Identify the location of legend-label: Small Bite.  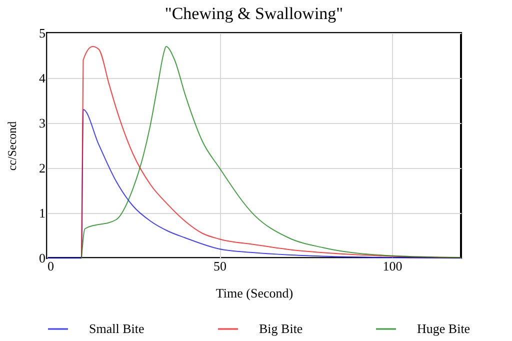
(116, 328).